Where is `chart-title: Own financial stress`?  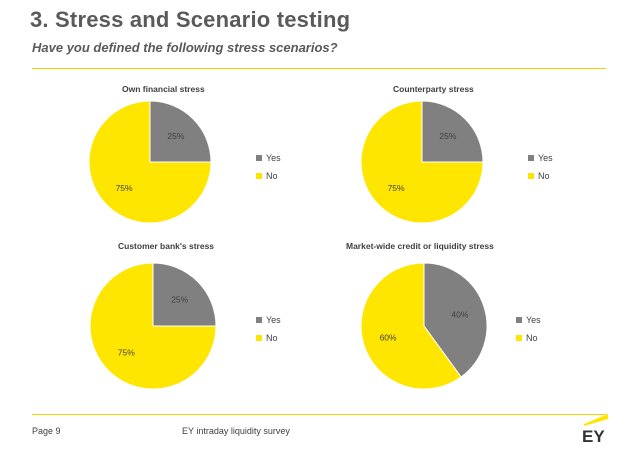 chart-title: Own financial stress is located at coordinates (163, 89).